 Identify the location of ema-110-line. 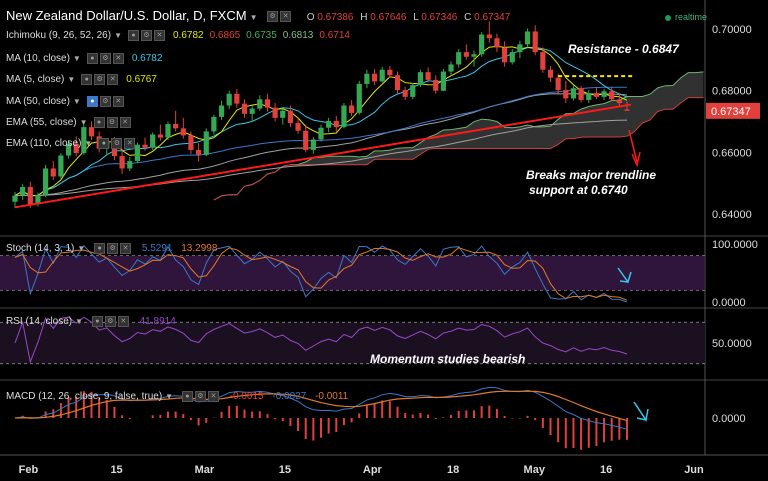
(321, 158).